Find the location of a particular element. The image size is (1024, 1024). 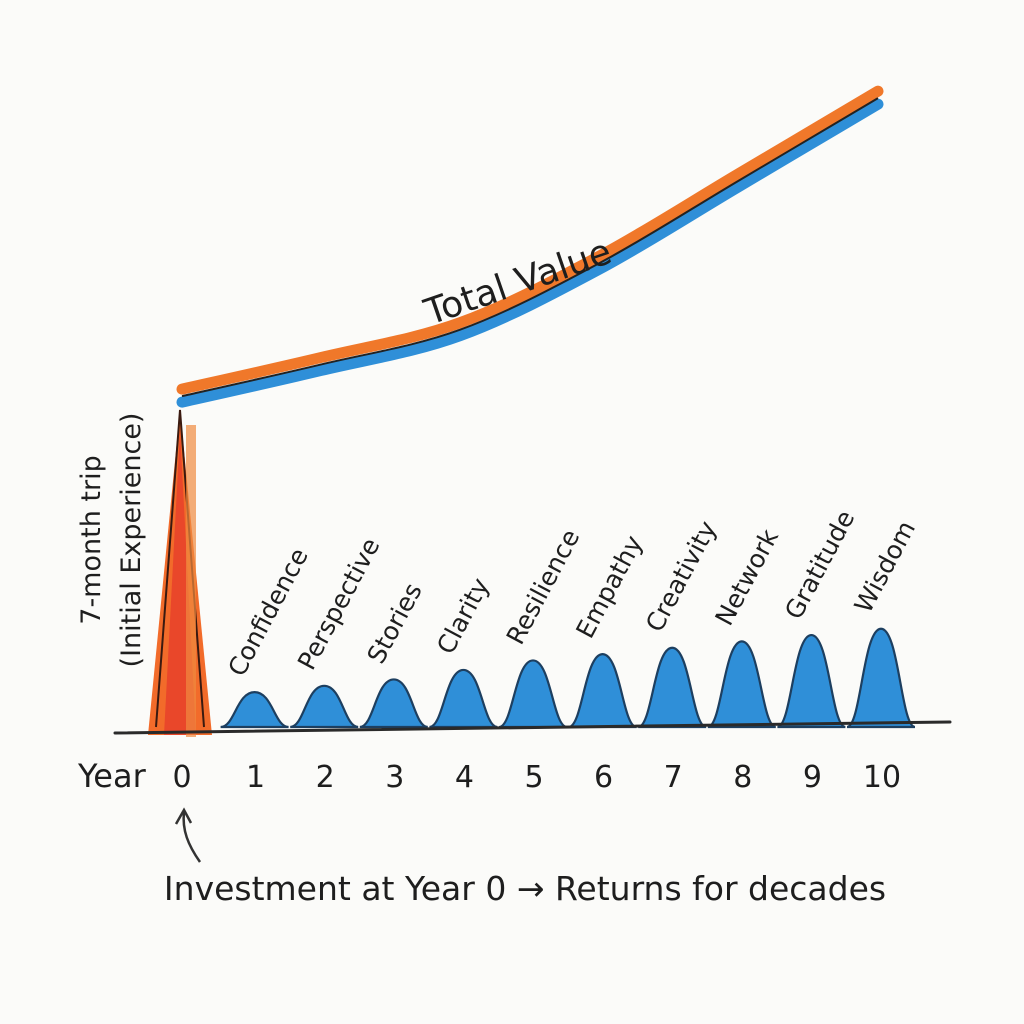

return-label-6: Empathy is located at coordinates (609, 586).